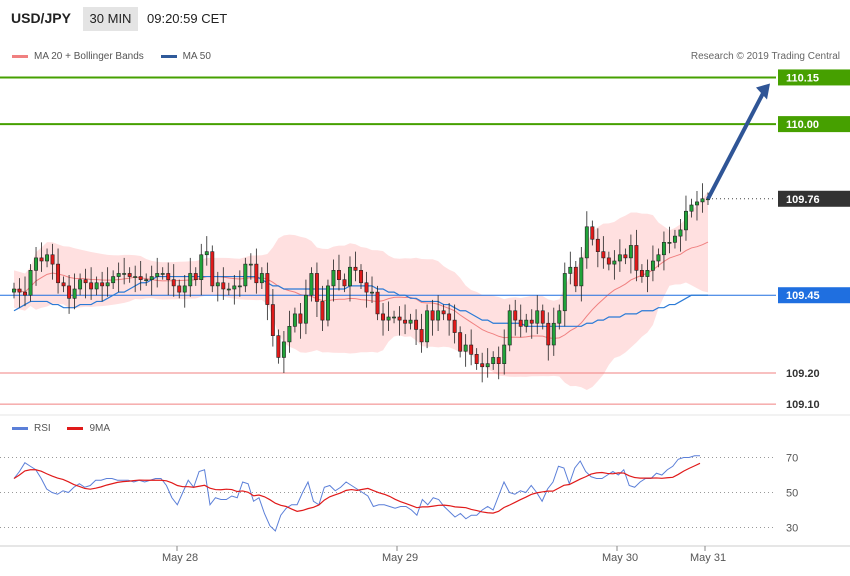  I want to click on rsi-legend-label: RSI, so click(42, 428).